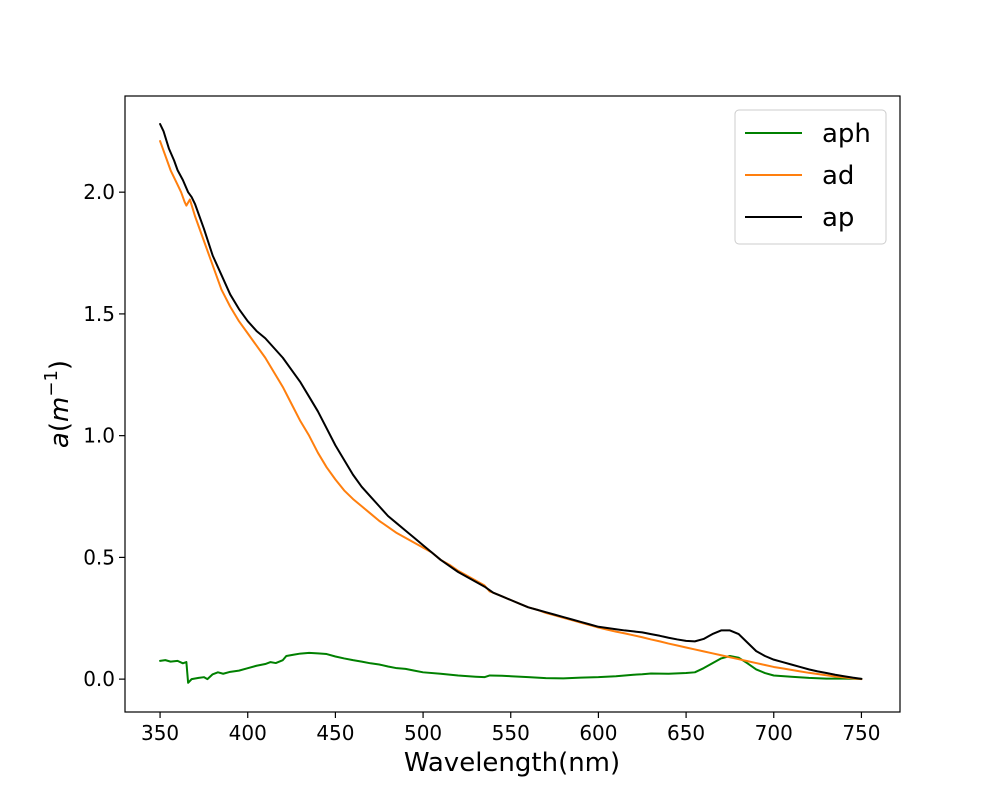  Describe the element at coordinates (861, 733) in the screenshot. I see `x-tick-label: 750` at that location.